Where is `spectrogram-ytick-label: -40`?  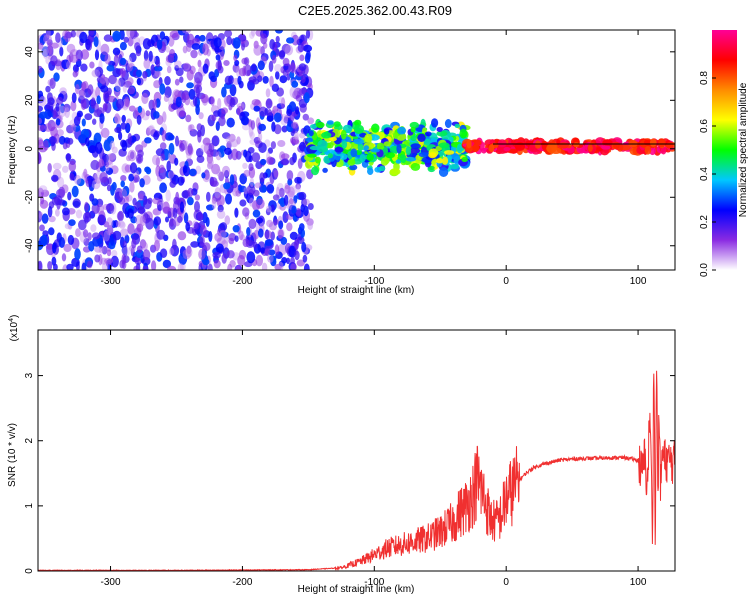 spectrogram-ytick-label: -40 is located at coordinates (29, 245).